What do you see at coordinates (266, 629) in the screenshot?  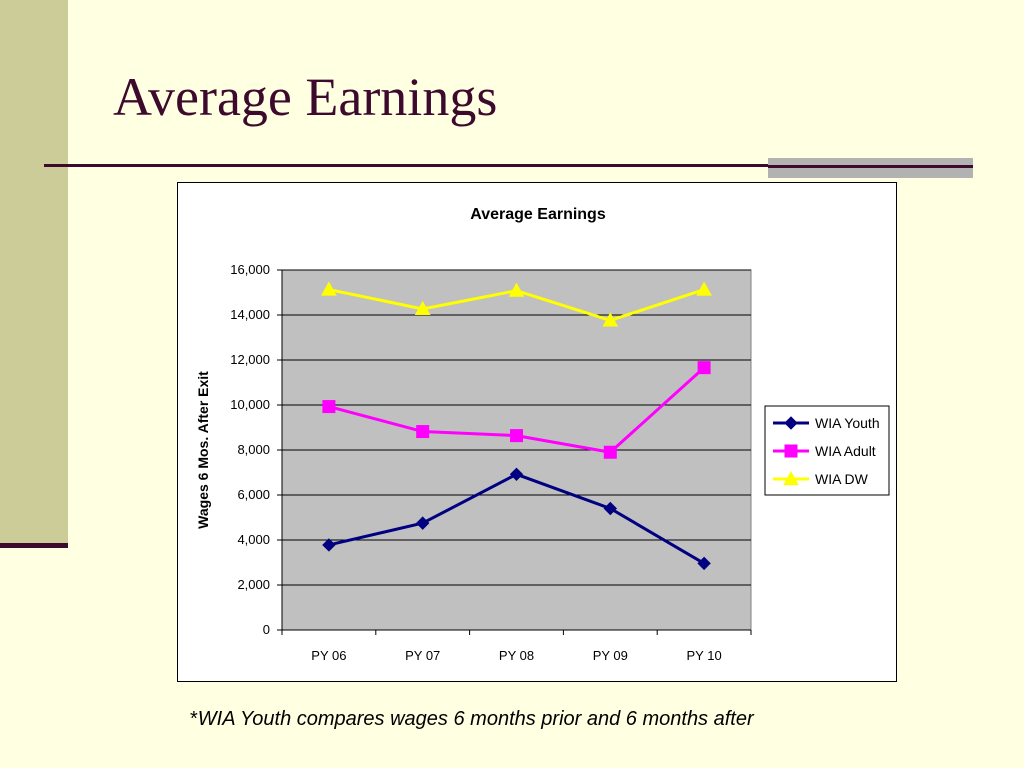 I see `y-tick-label: 0` at bounding box center [266, 629].